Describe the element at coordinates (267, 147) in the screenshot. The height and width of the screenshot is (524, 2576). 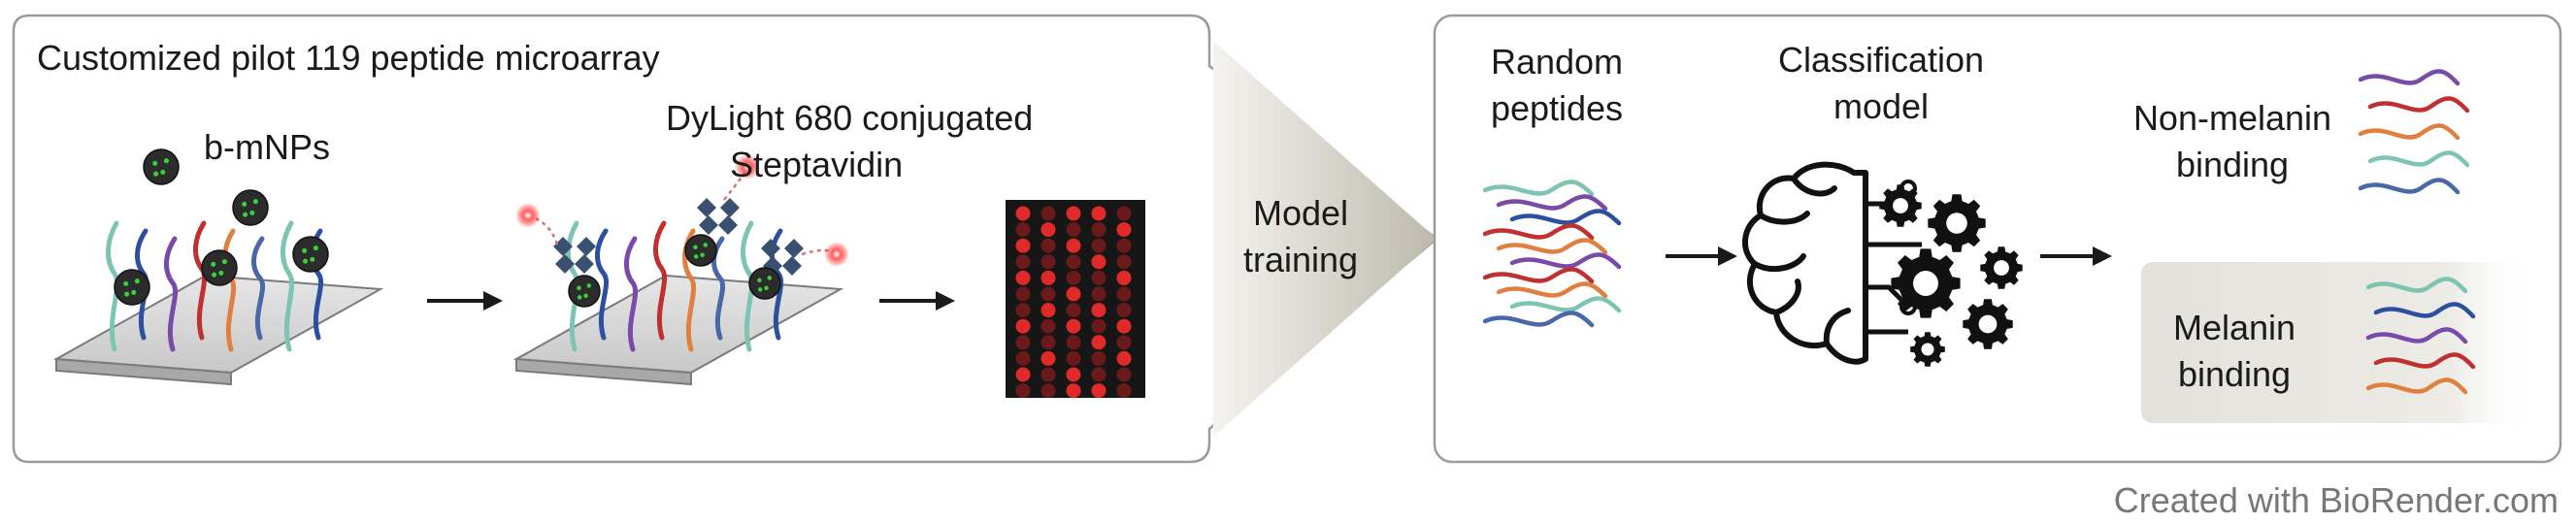
I see `bmnp-label: b-mNPs` at that location.